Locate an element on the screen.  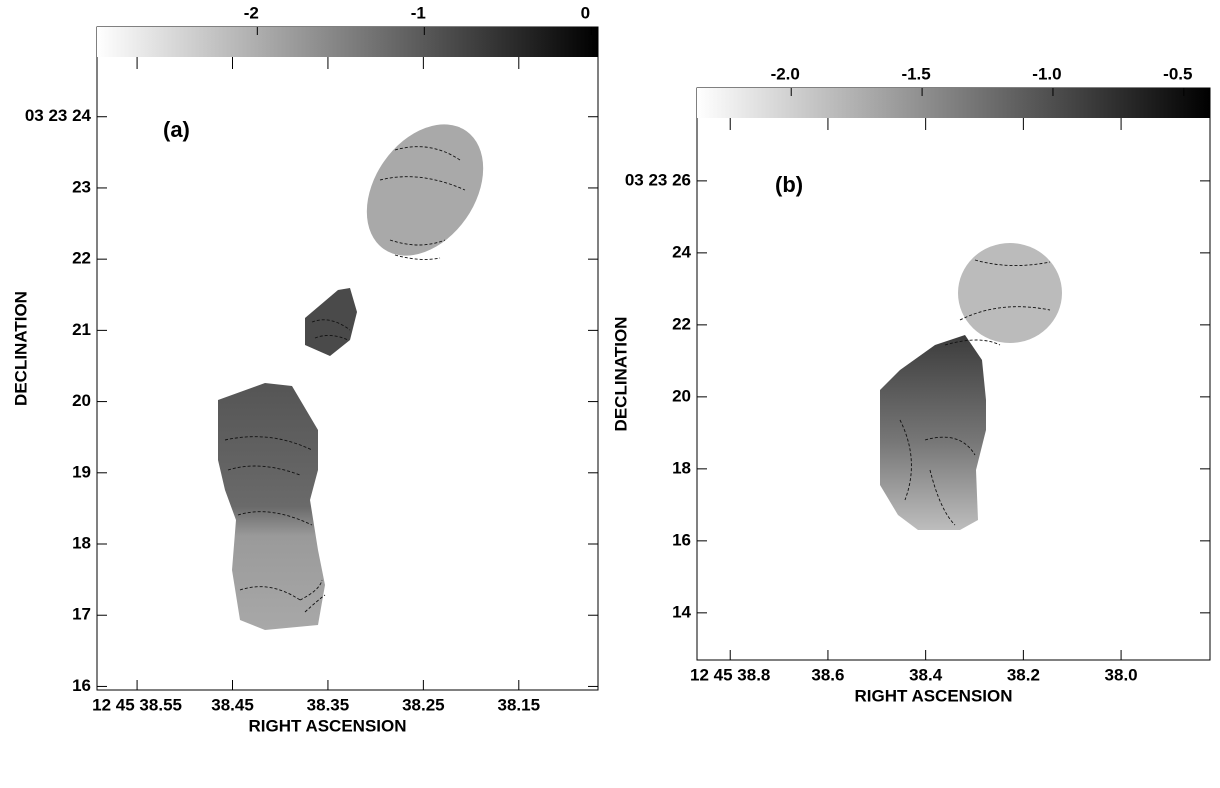
y-tick-label: 03 23 26 is located at coordinates (658, 179).